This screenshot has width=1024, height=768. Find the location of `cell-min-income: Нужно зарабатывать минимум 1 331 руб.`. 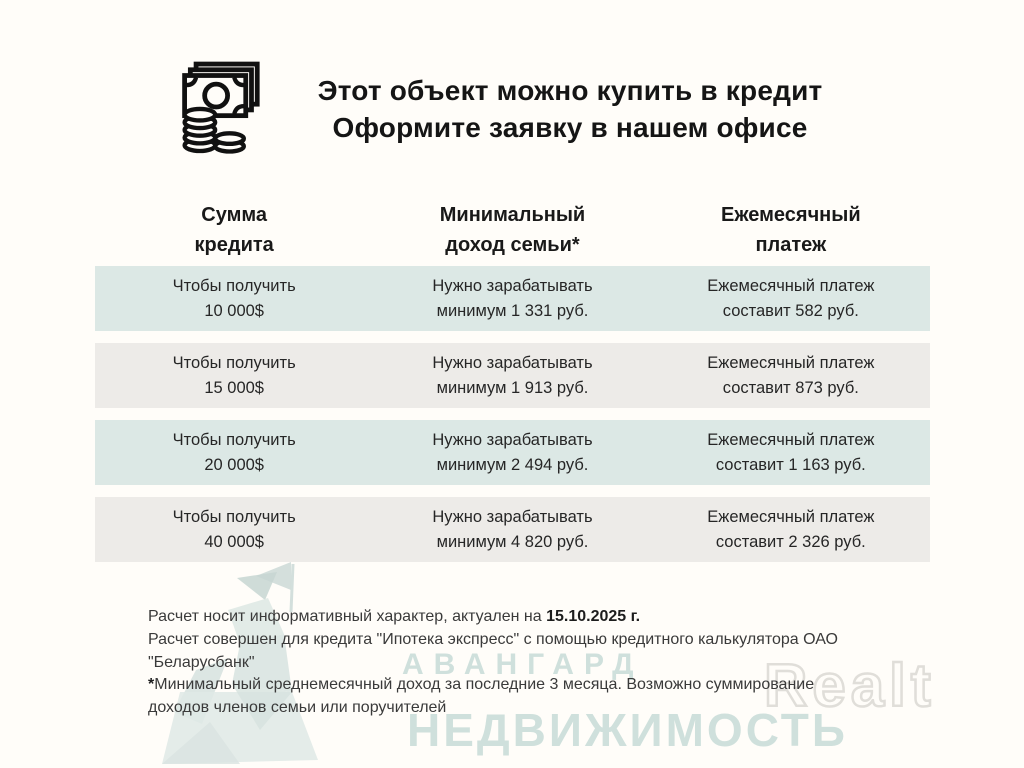

cell-min-income: Нужно зарабатывать минимум 1 331 руб. is located at coordinates (512, 298).